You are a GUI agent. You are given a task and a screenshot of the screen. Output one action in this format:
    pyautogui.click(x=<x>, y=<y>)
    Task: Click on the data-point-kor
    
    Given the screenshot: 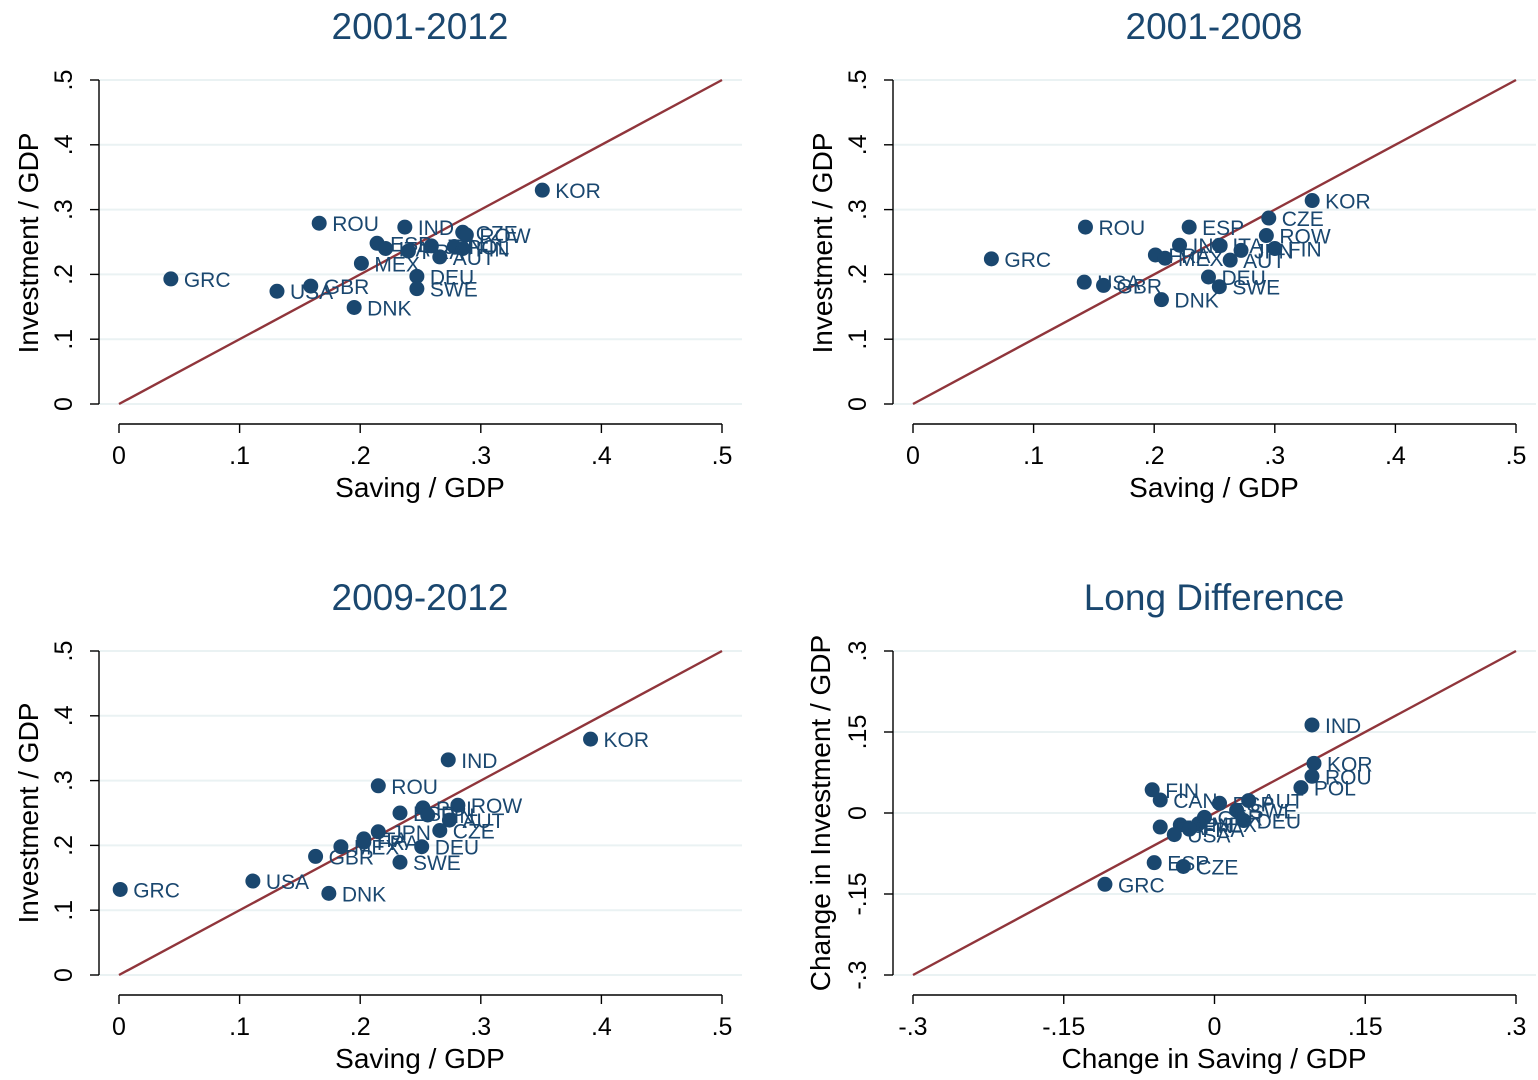 What is the action you would take?
    pyautogui.click(x=591, y=739)
    